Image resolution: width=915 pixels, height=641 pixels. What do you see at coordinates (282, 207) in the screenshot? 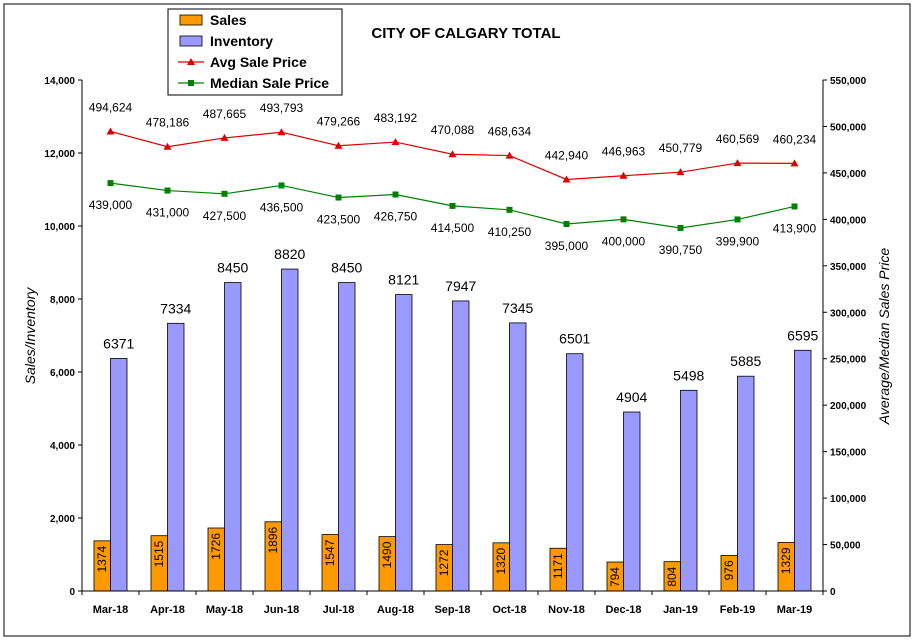
I see `median-price-data-label: 436,500` at bounding box center [282, 207].